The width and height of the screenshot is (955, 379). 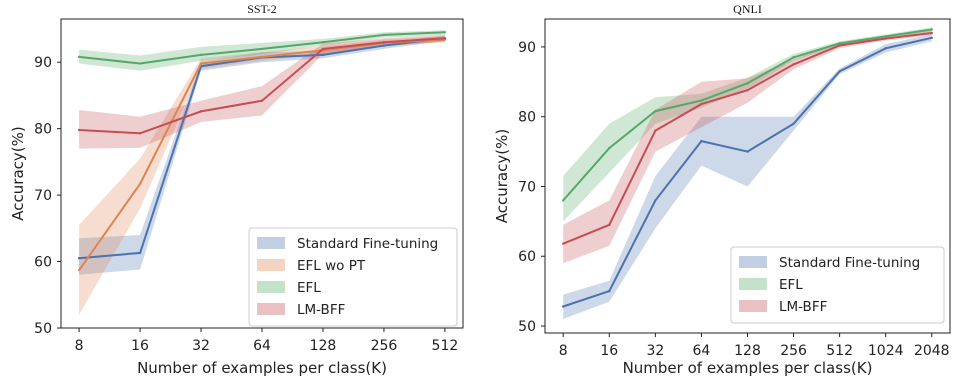 What do you see at coordinates (932, 351) in the screenshot?
I see `x-tick-label: 2048` at bounding box center [932, 351].